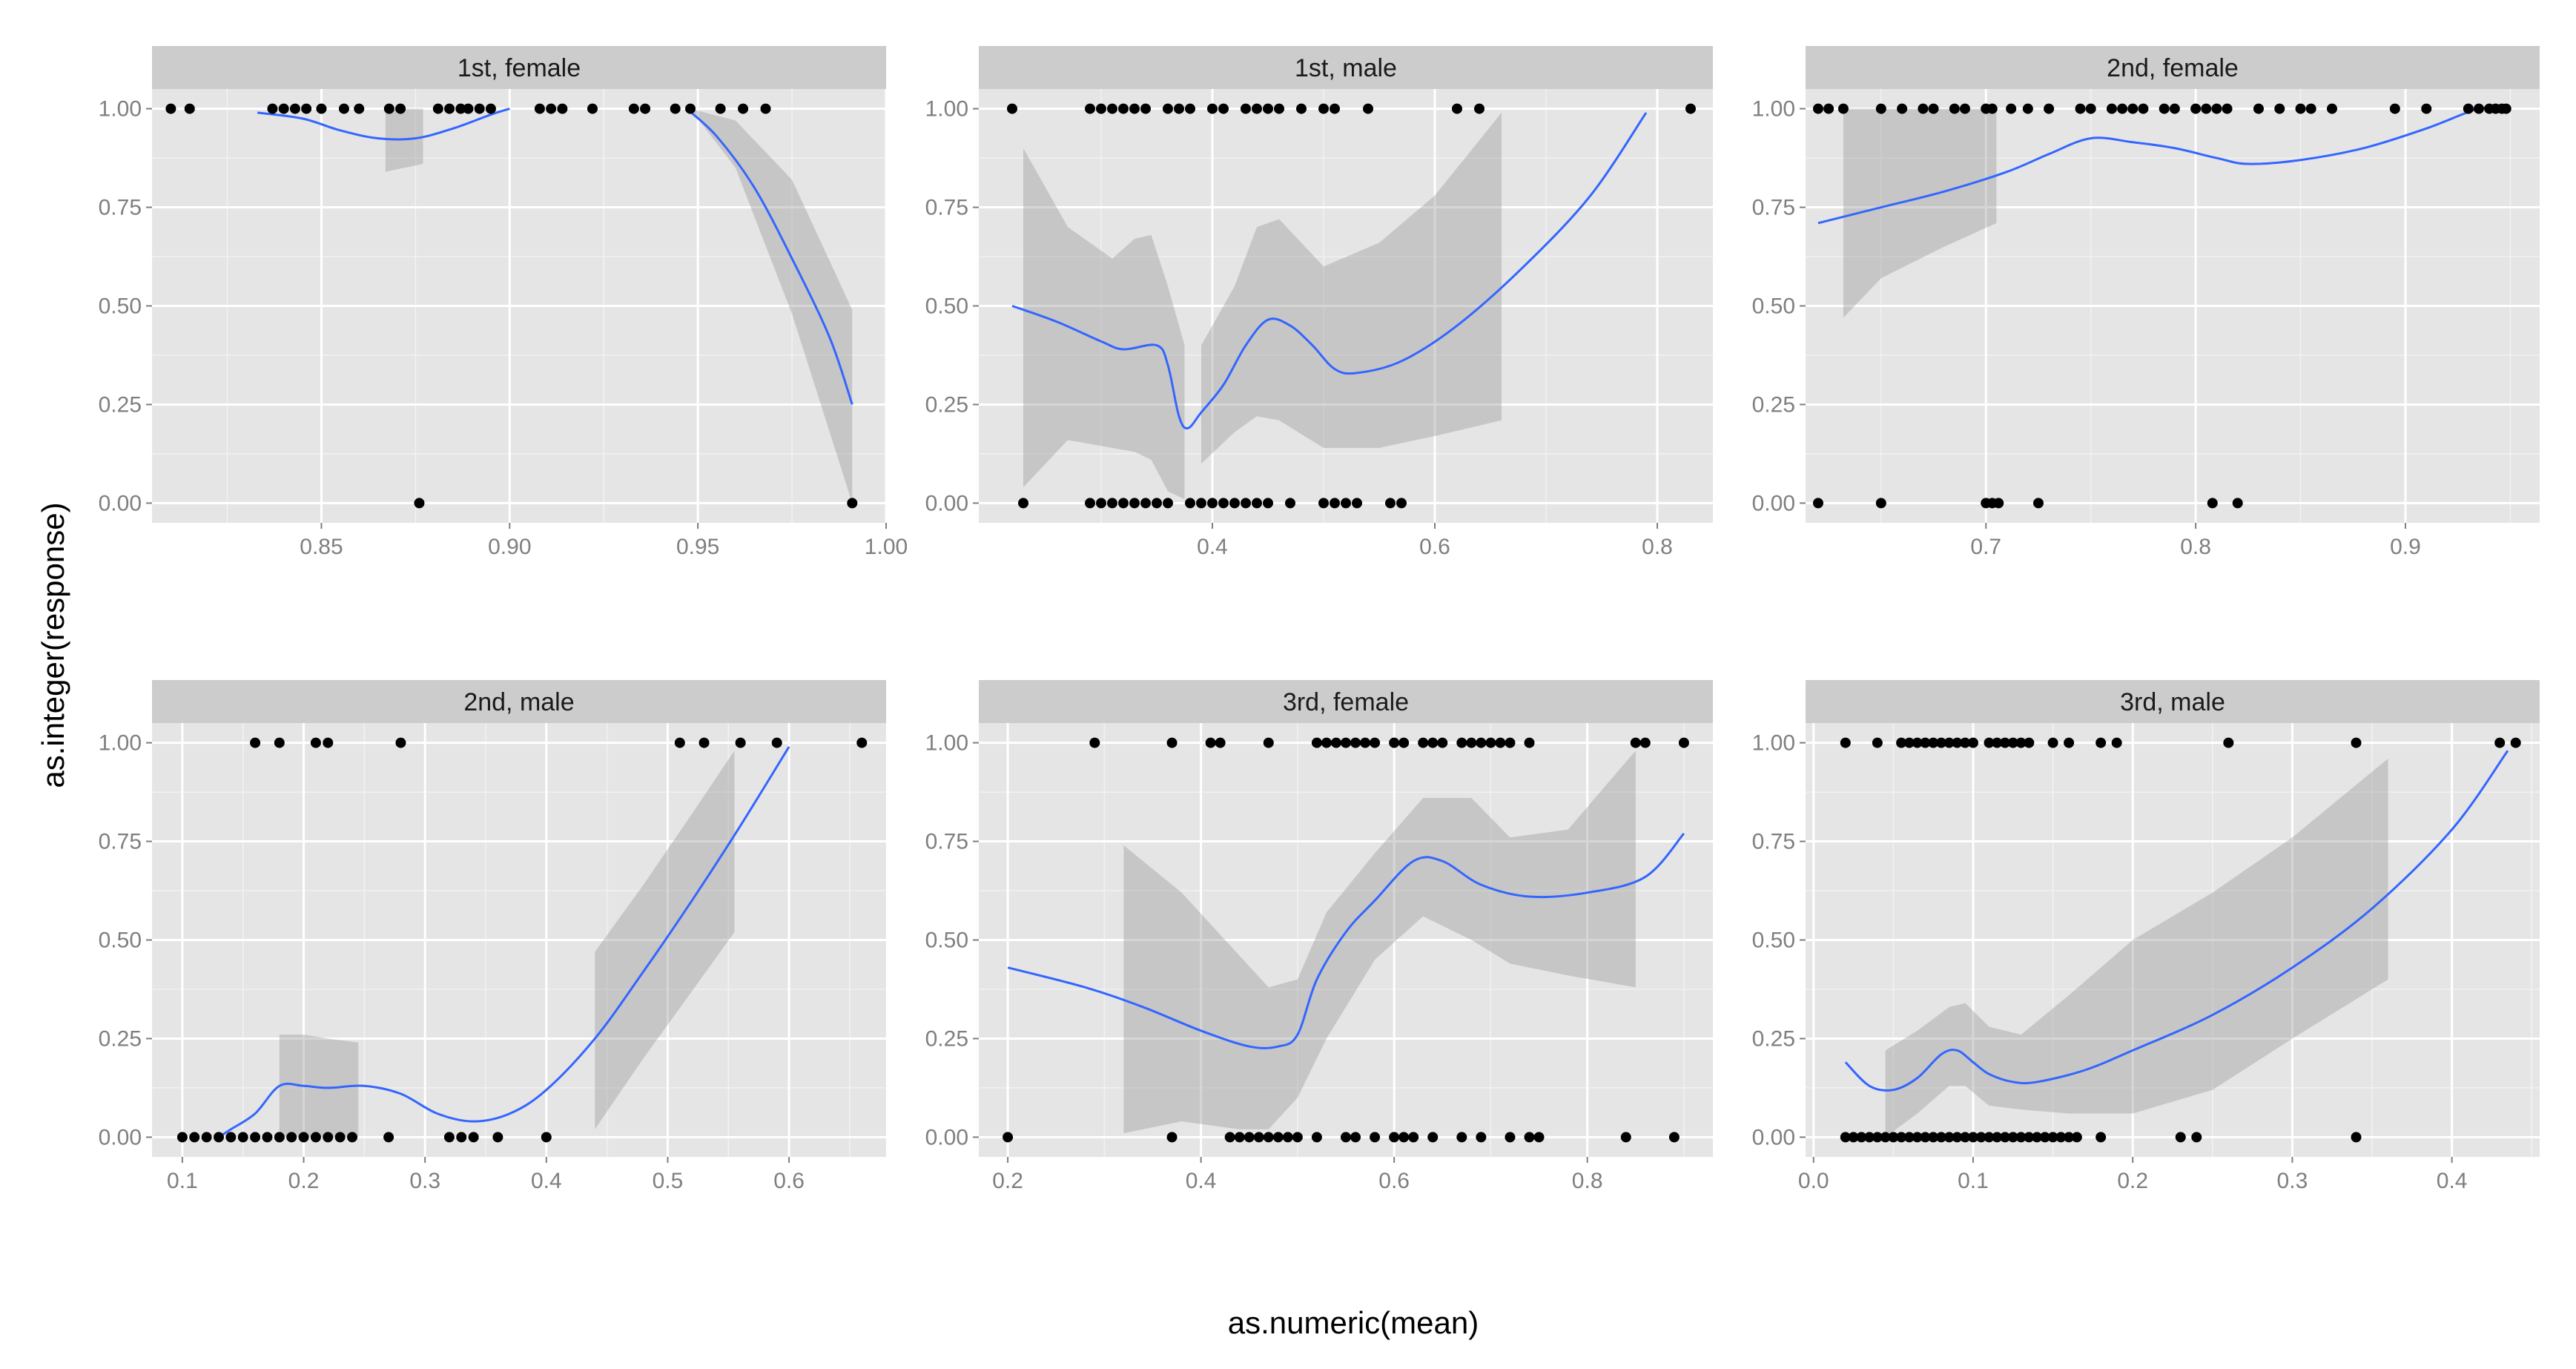  What do you see at coordinates (424, 1181) in the screenshot?
I see `x-tick-label: 0.3` at bounding box center [424, 1181].